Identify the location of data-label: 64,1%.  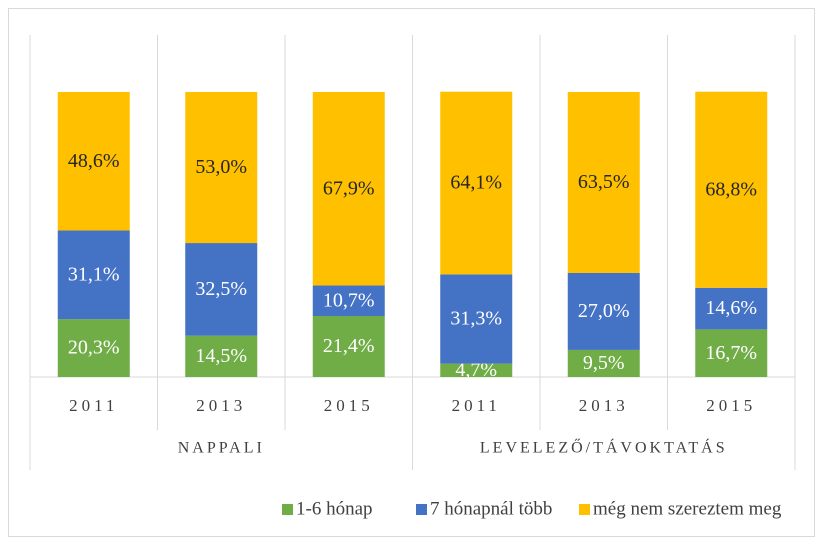
(476, 183).